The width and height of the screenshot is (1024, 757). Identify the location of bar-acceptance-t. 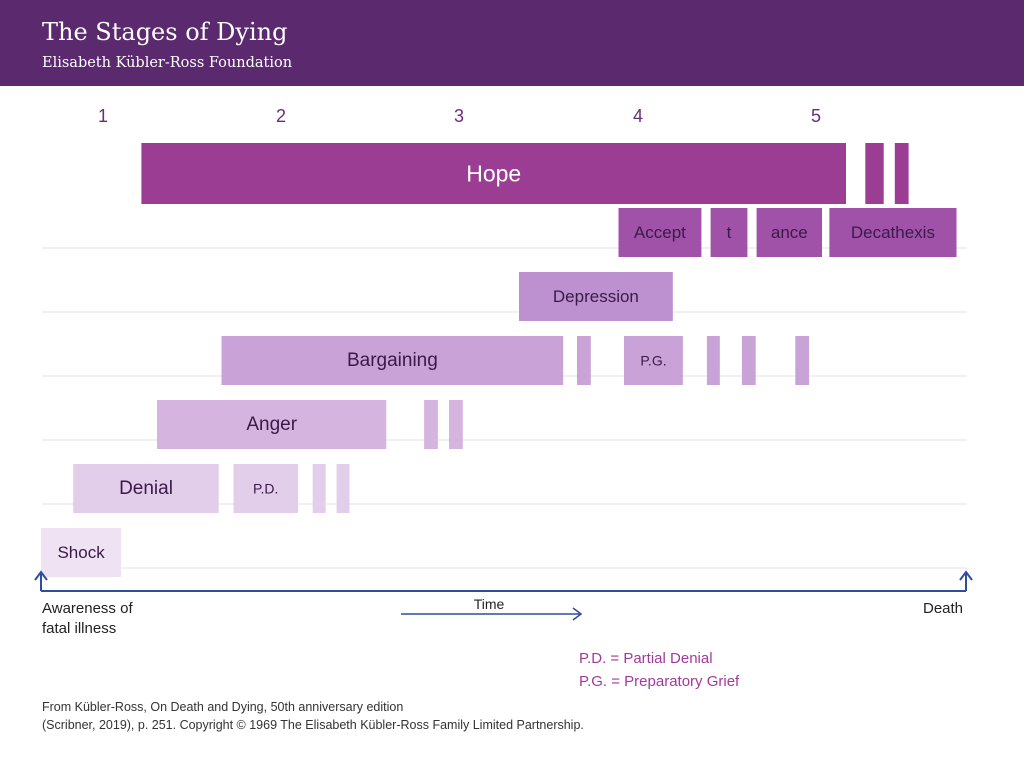
(729, 232).